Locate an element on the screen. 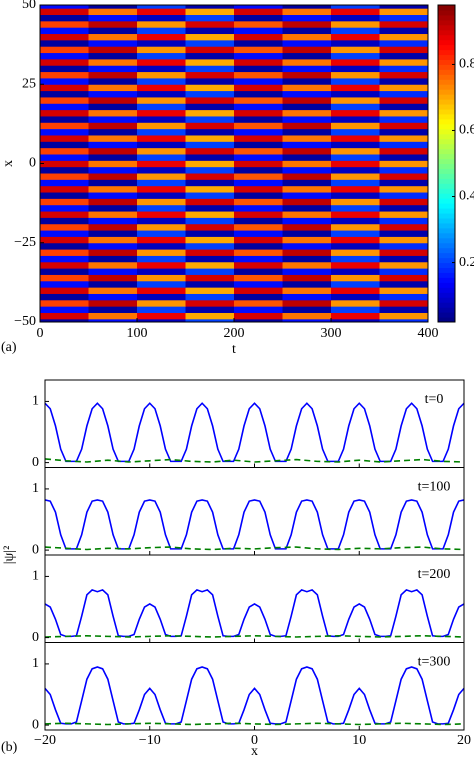 The height and width of the screenshot is (758, 474). x-tick-label: 20 is located at coordinates (464, 740).